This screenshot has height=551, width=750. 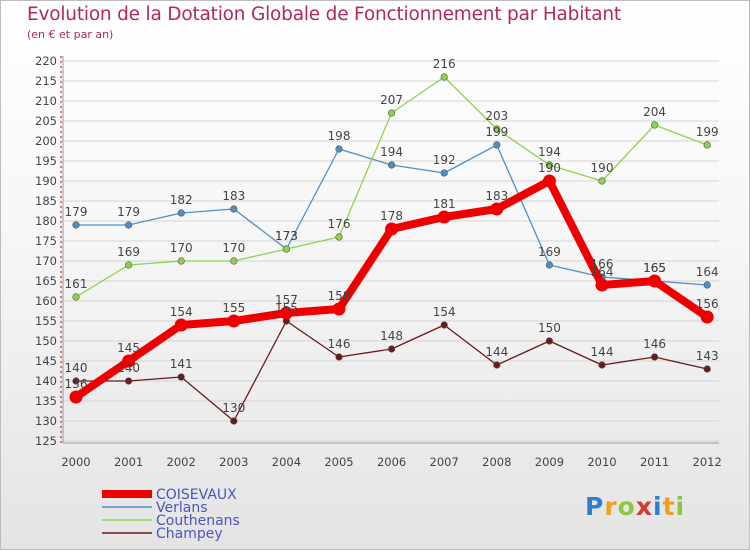 What do you see at coordinates (549, 152) in the screenshot?
I see `data-label-couthenans: 194` at bounding box center [549, 152].